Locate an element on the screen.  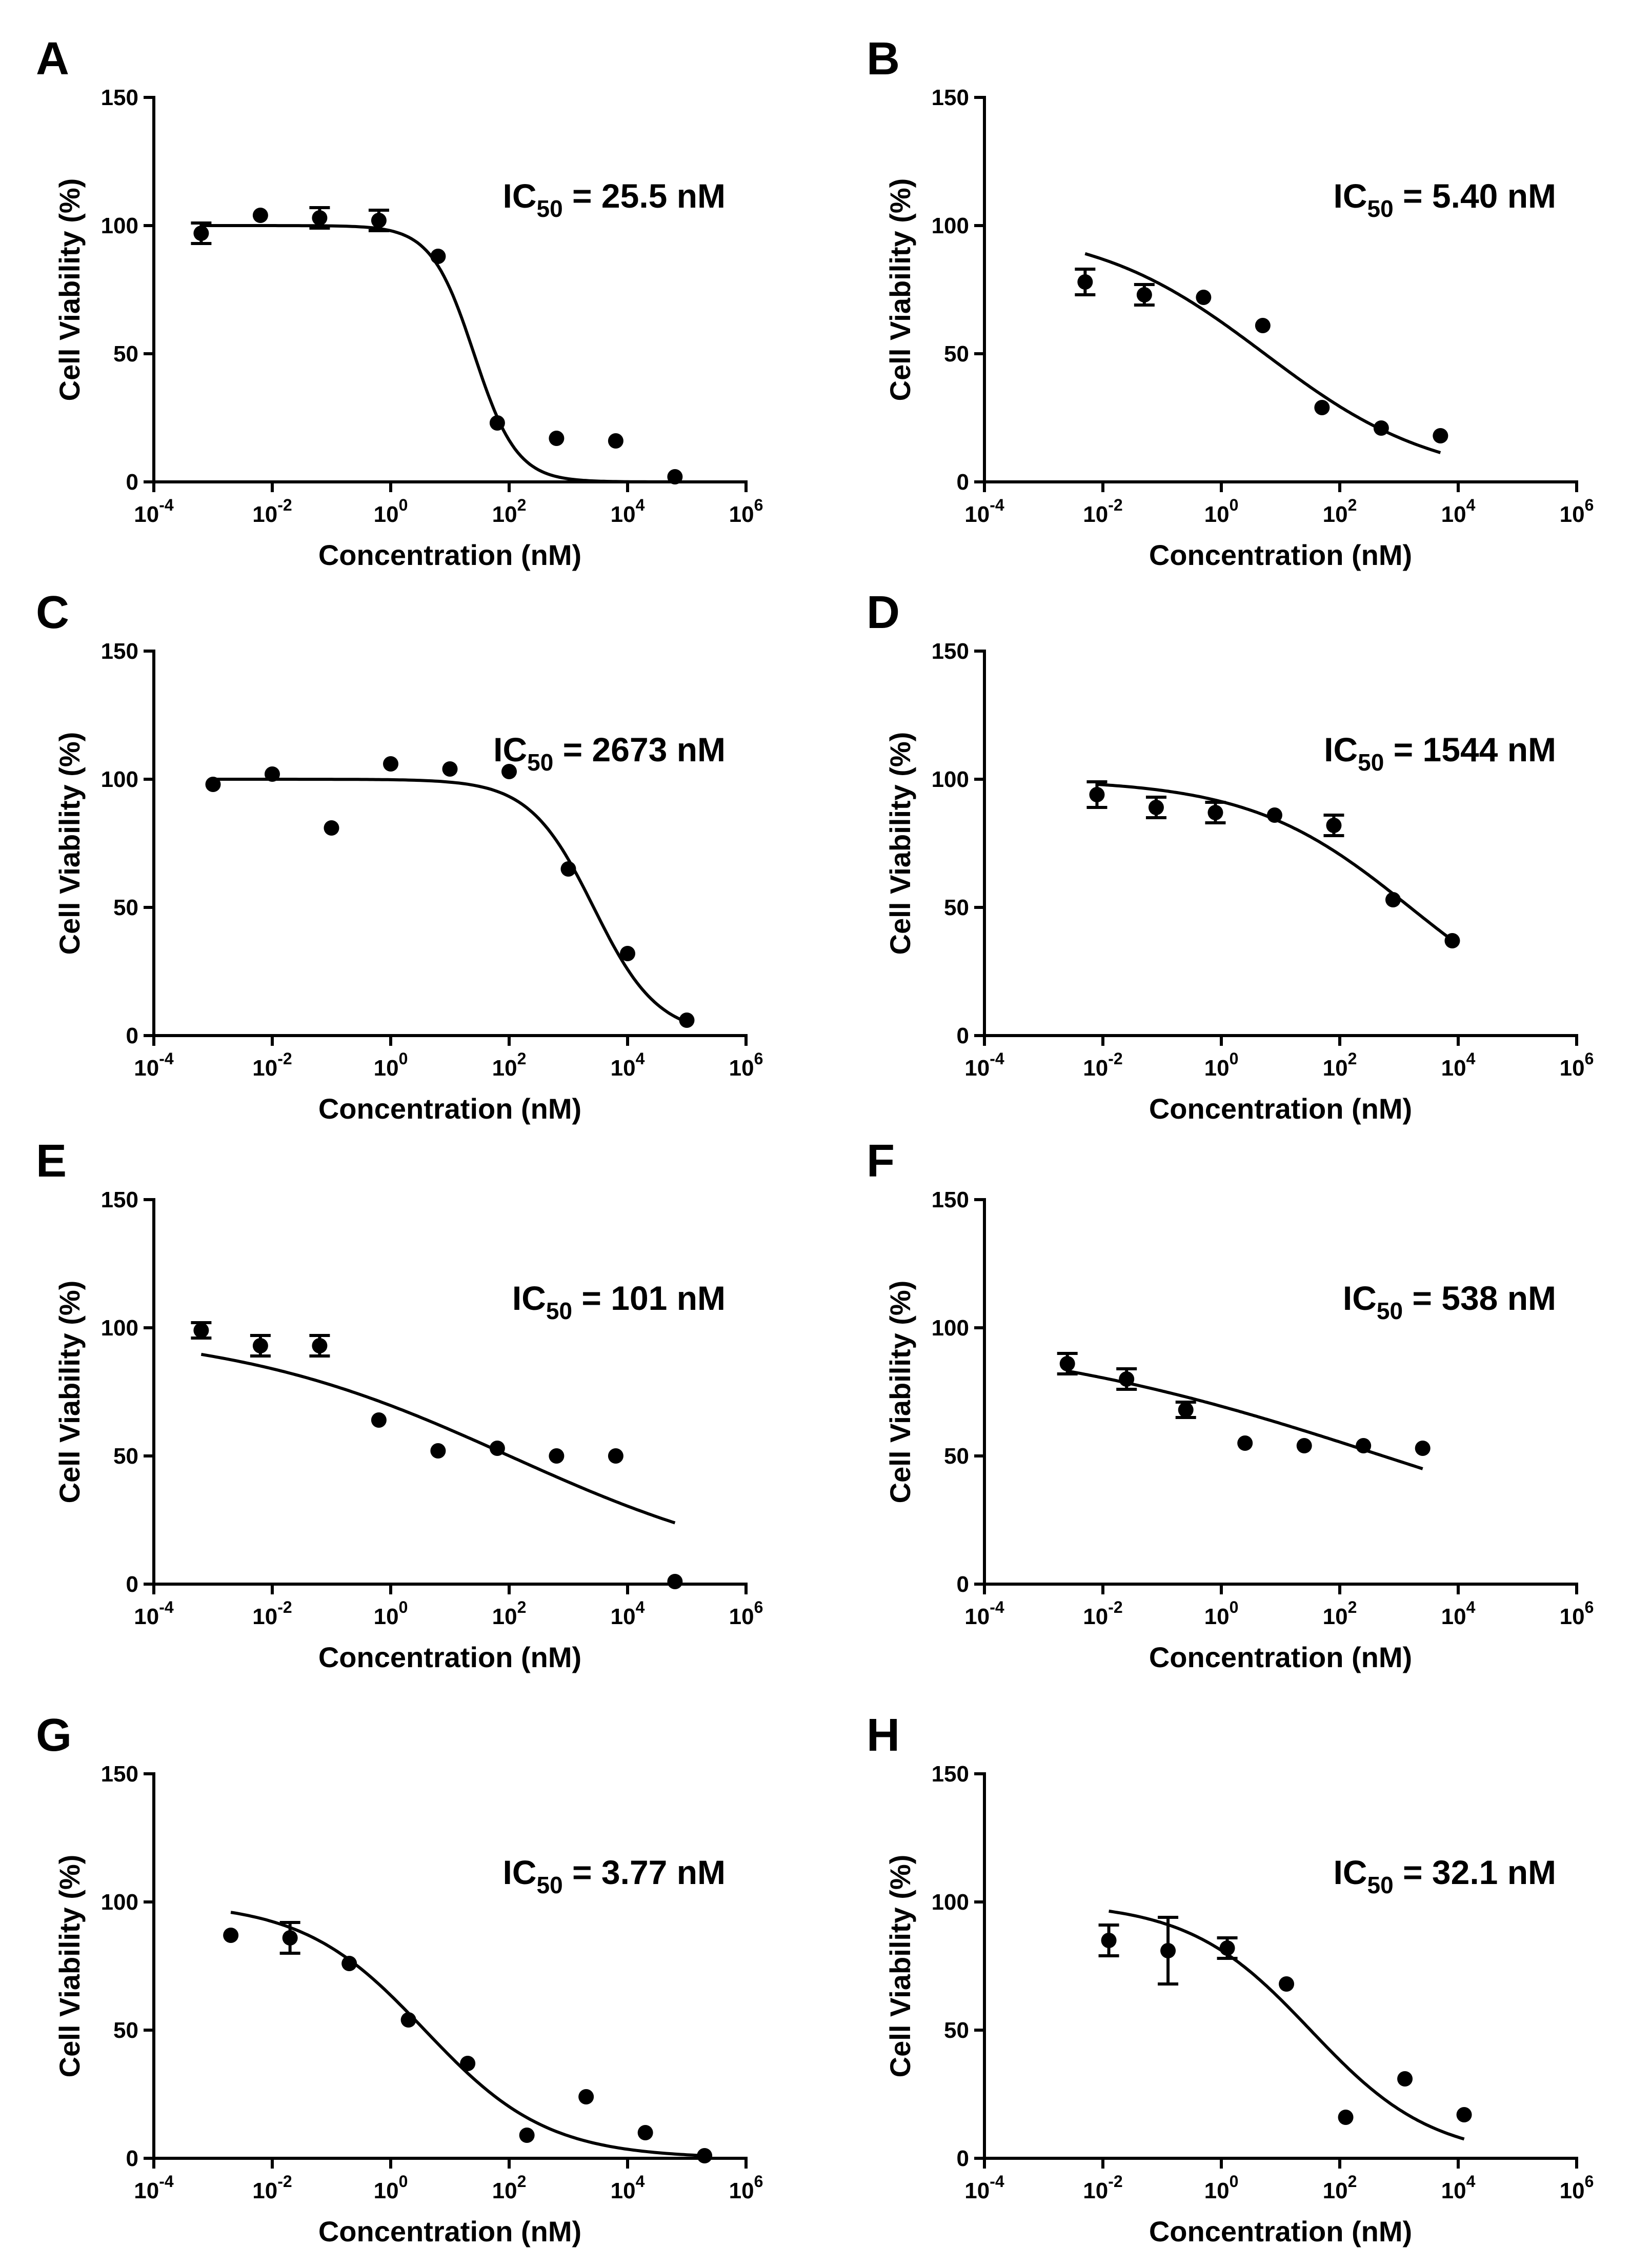
panel-letter: B is located at coordinates (884, 59).